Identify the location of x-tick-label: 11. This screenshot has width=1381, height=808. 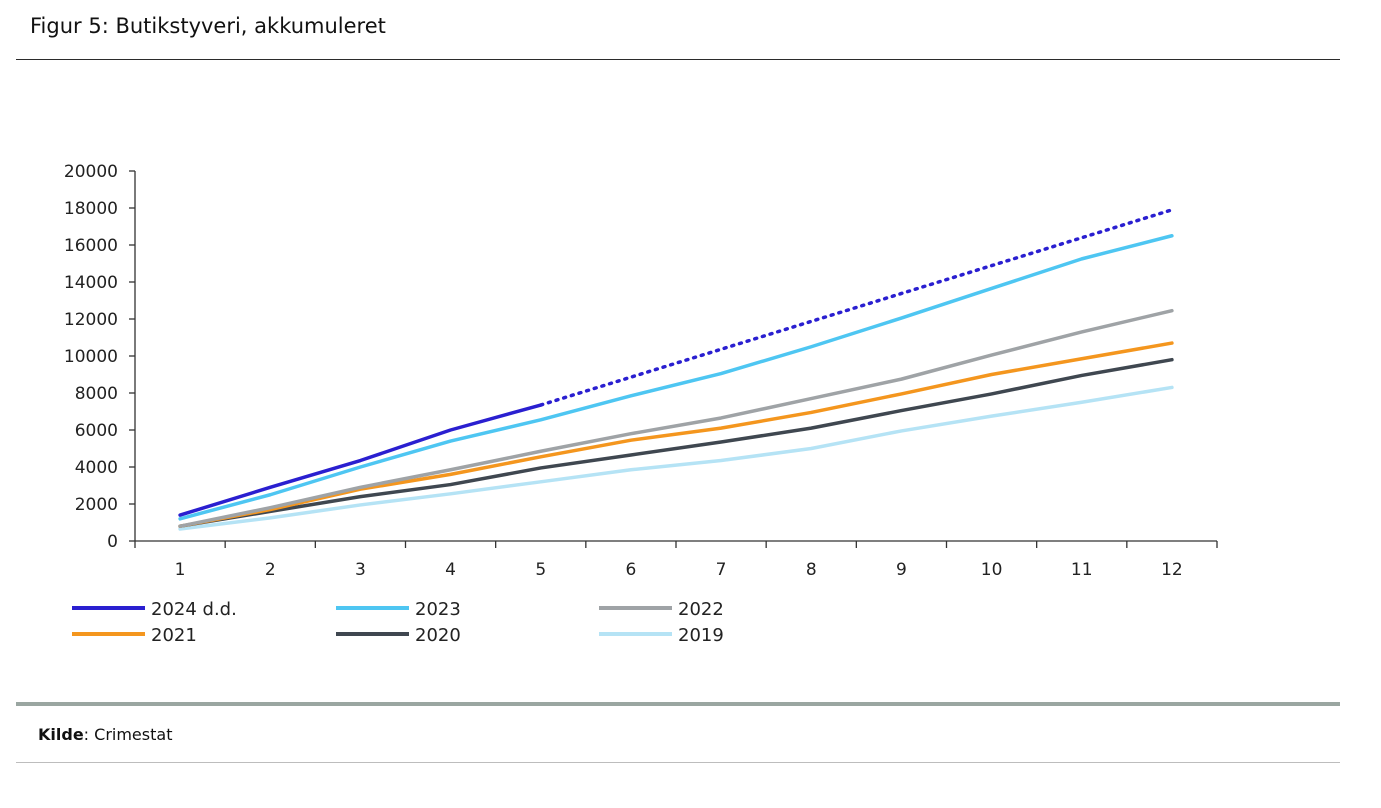
(1082, 570).